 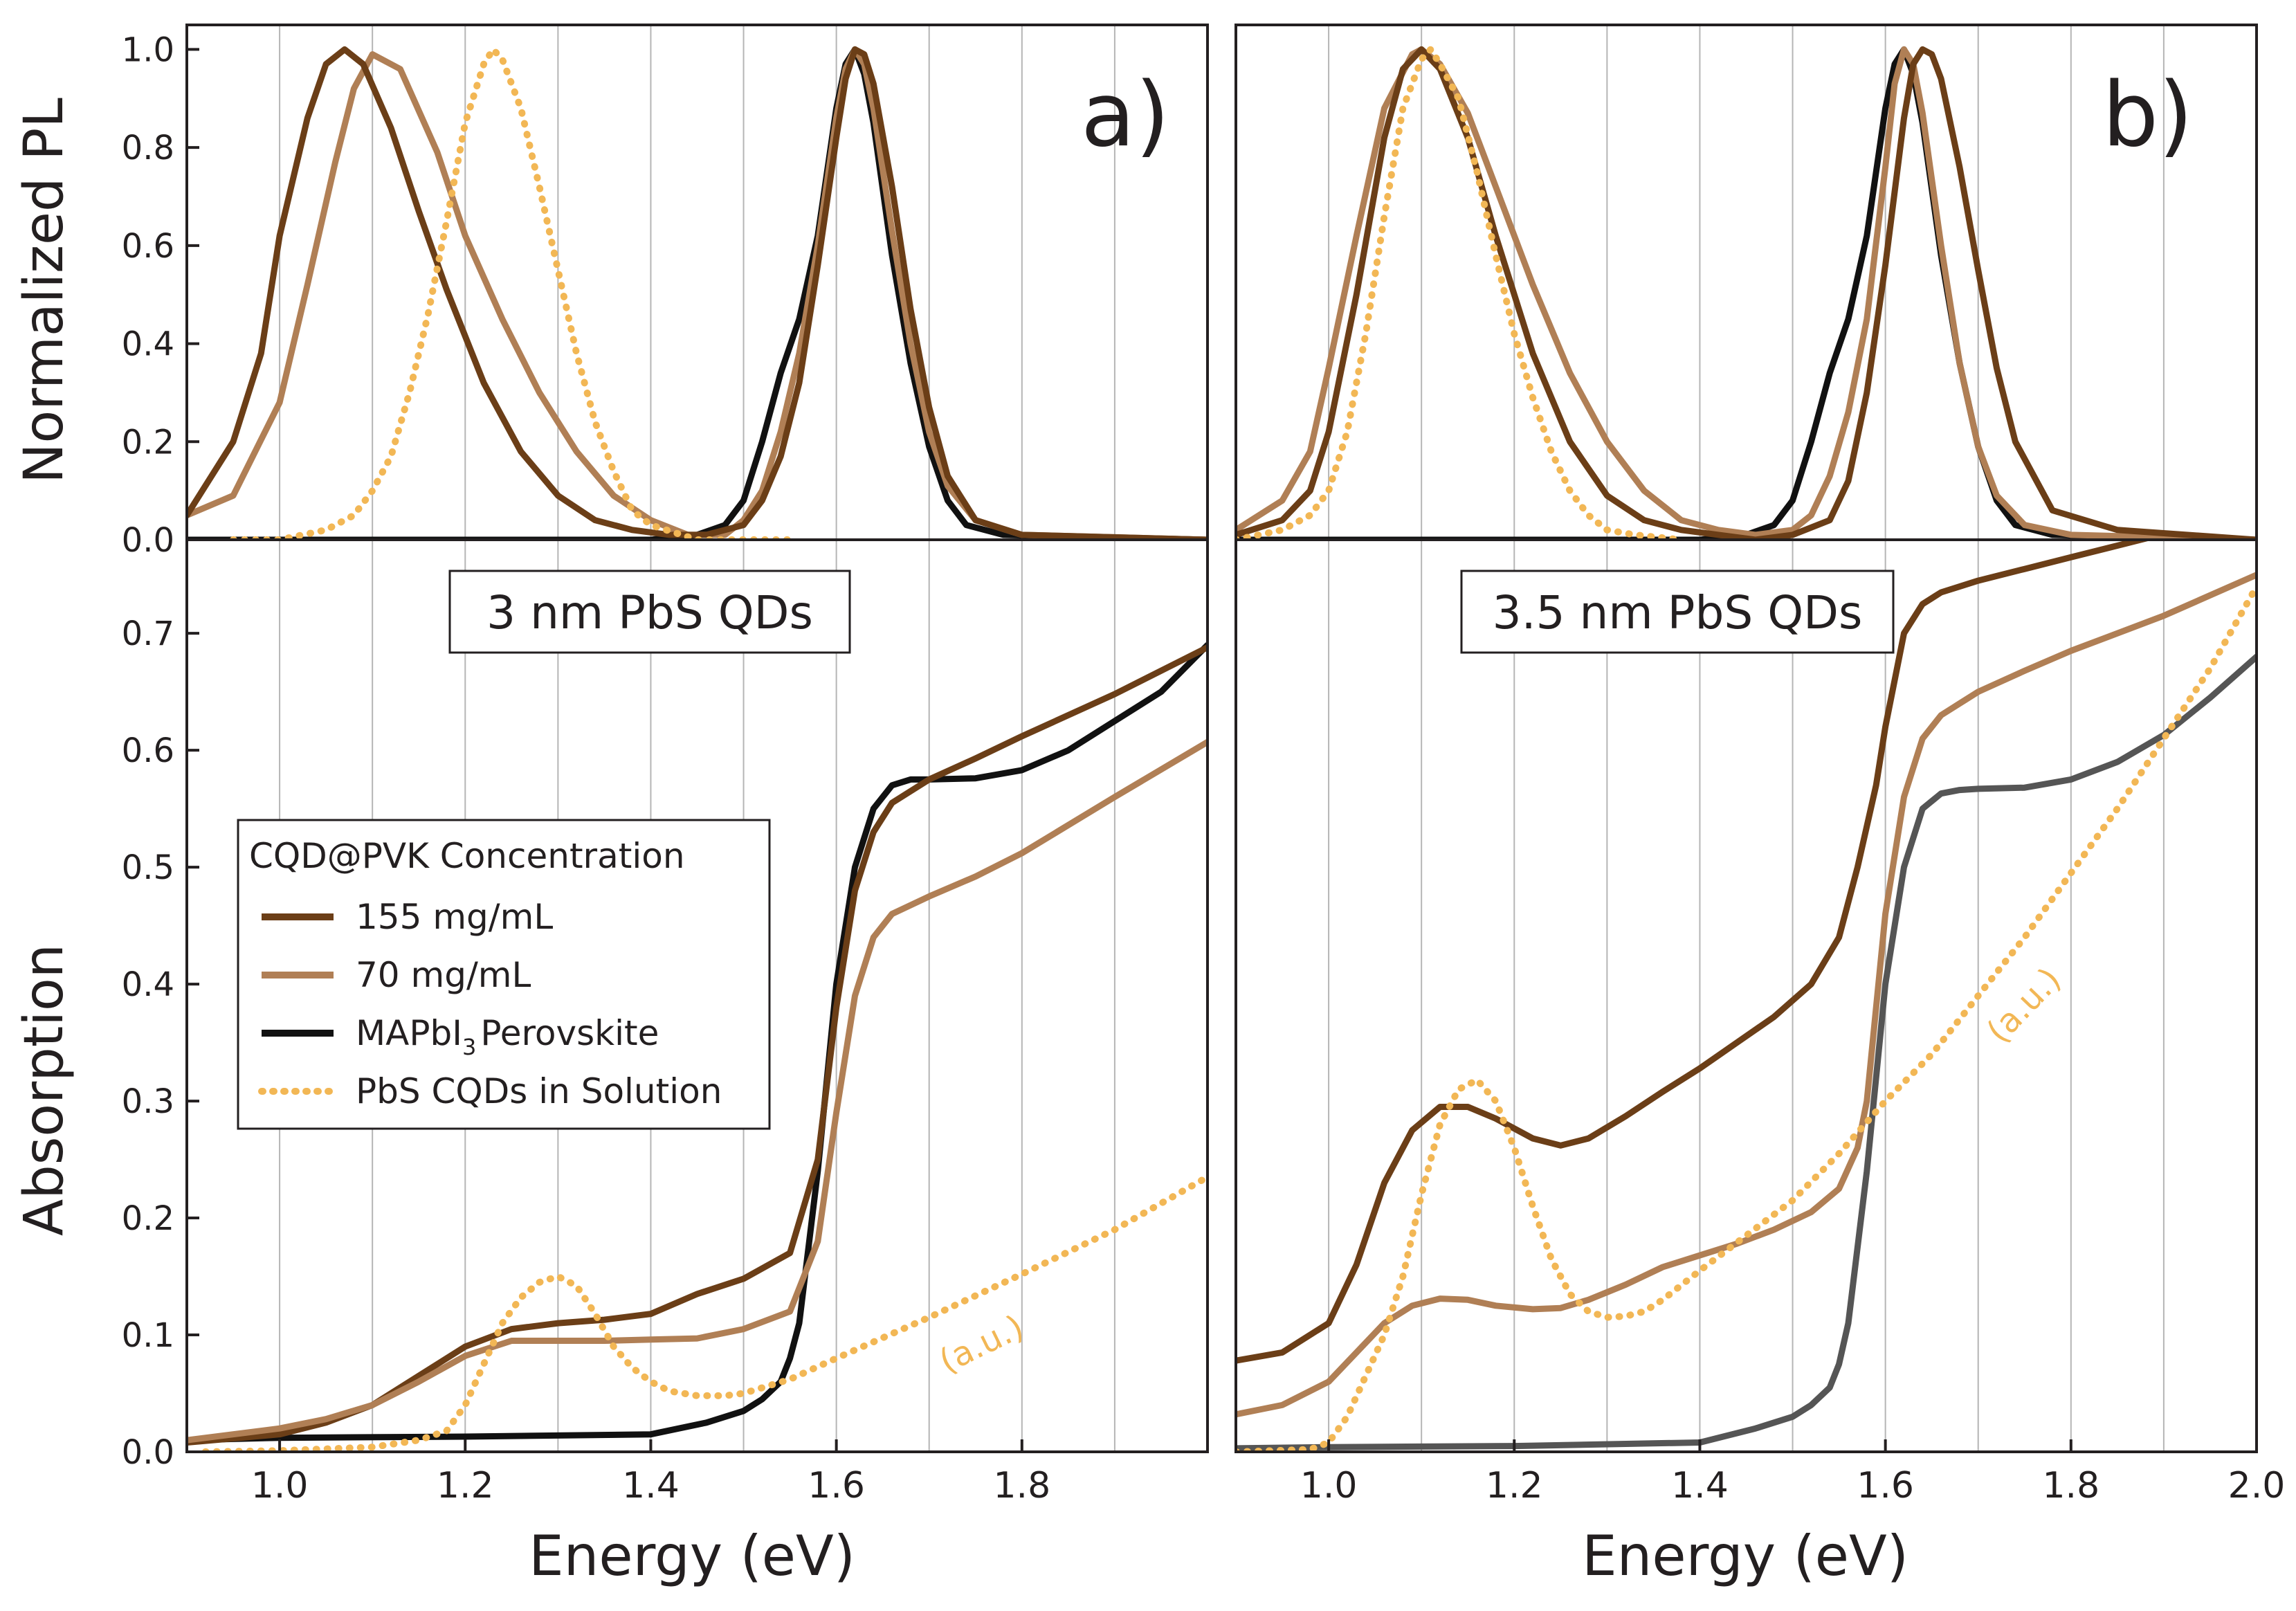 What do you see at coordinates (467, 856) in the screenshot?
I see `legend-title: CQD@PVK Concentration` at bounding box center [467, 856].